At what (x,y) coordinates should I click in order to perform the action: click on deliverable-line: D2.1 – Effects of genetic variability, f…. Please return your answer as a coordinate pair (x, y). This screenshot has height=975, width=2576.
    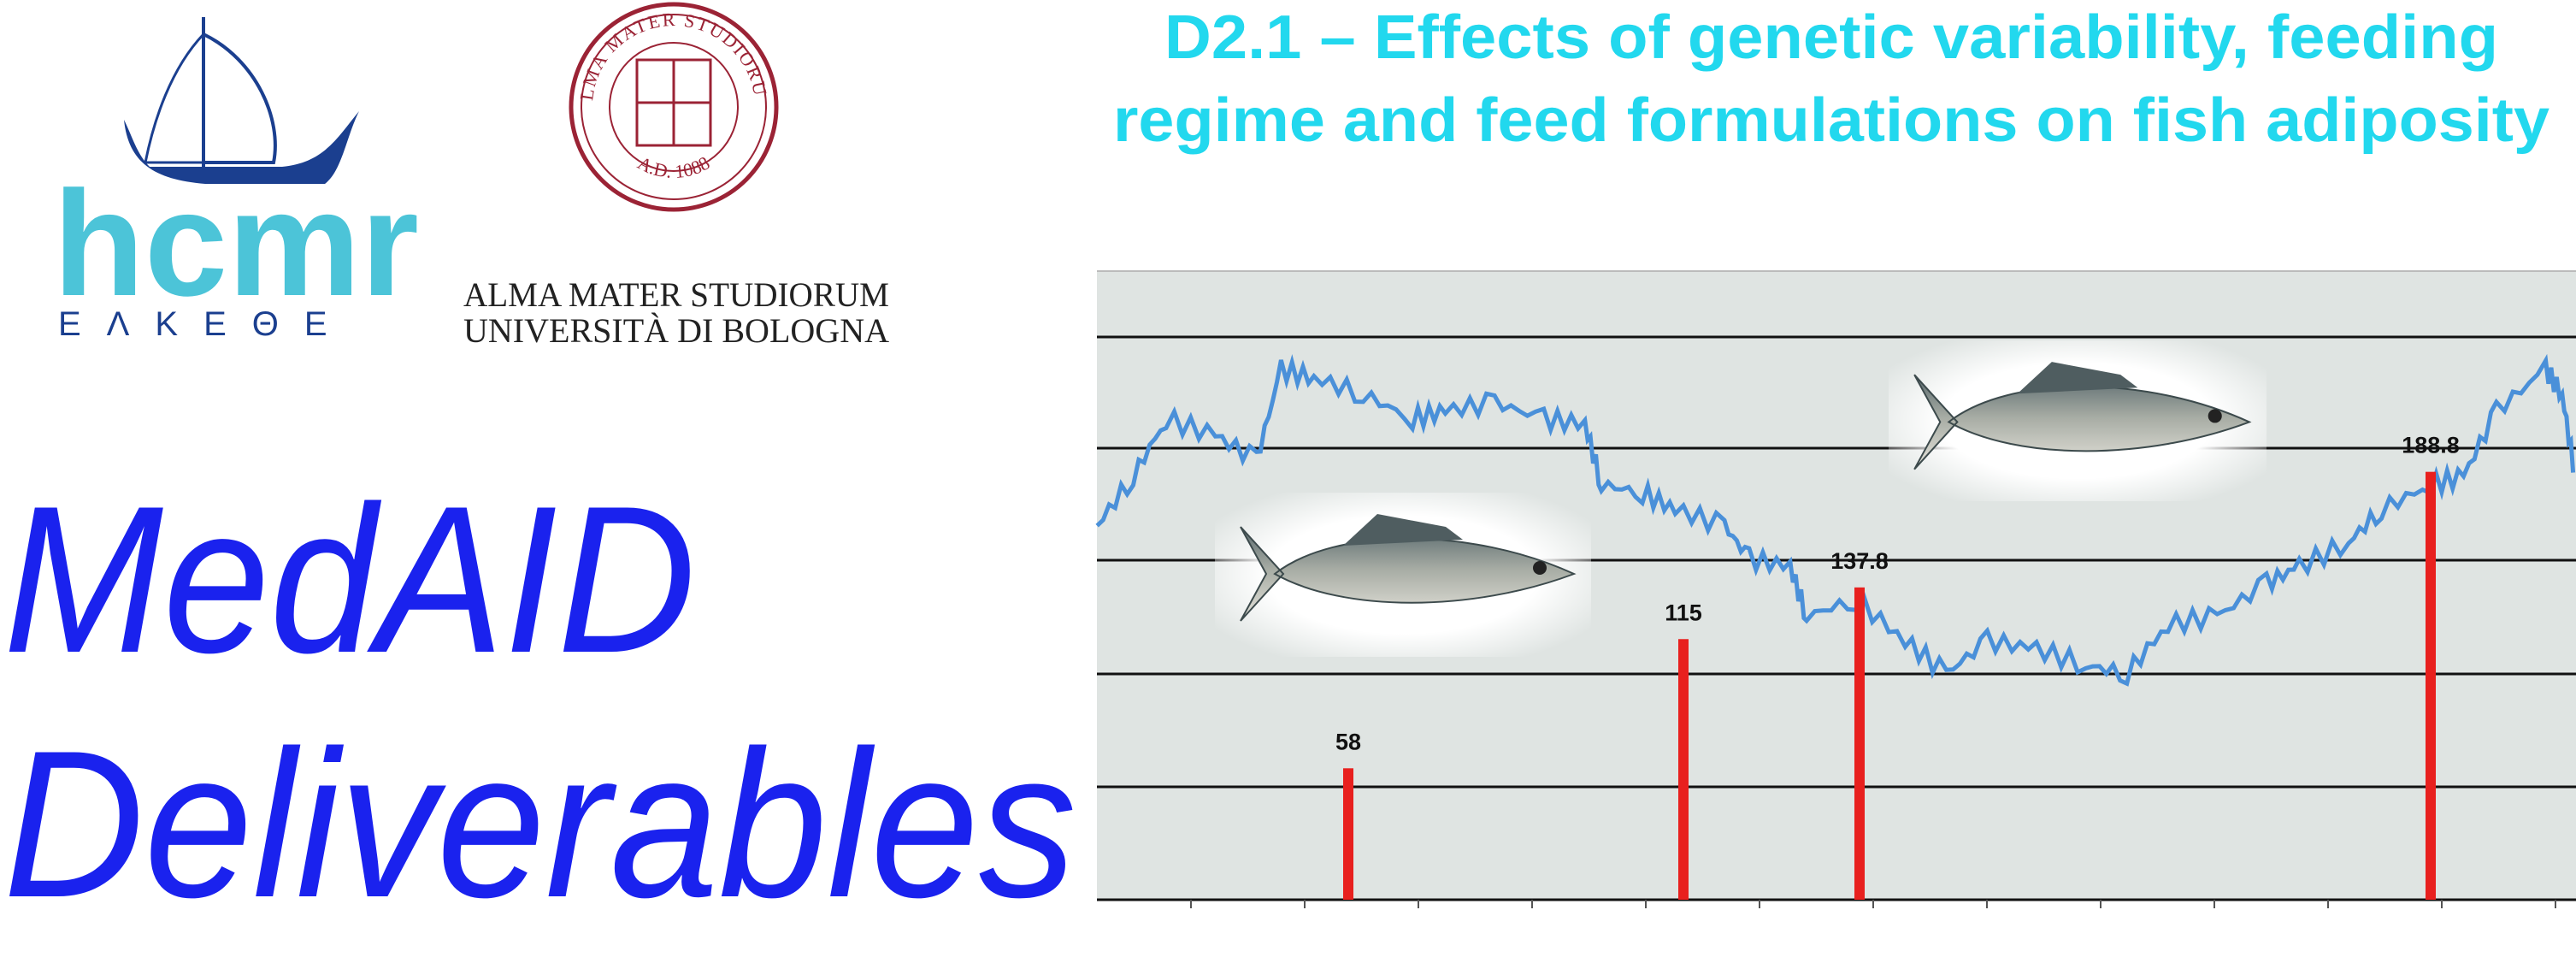
    Looking at the image, I should click on (1831, 37).